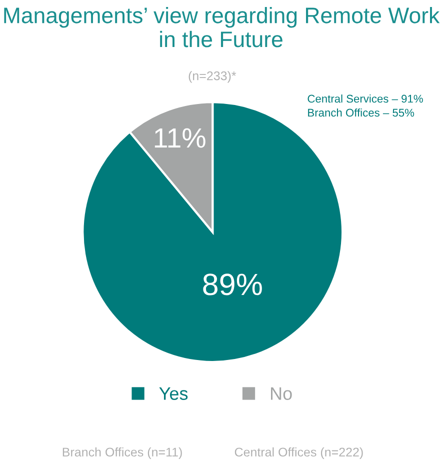  I want to click on legend-label: No, so click(281, 393).